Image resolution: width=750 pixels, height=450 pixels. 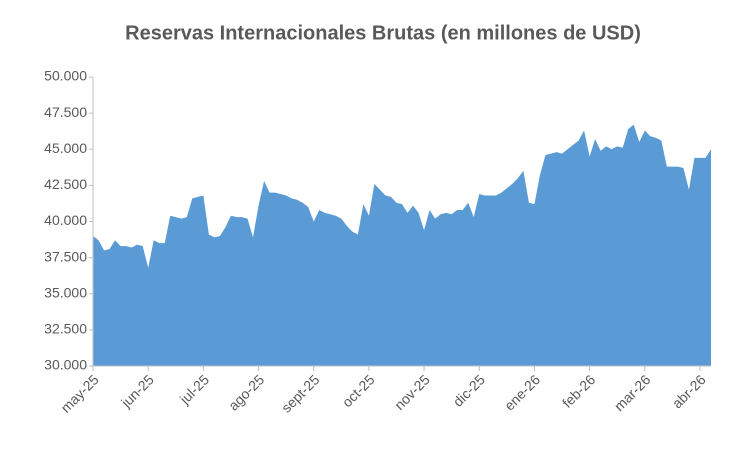 What do you see at coordinates (632, 392) in the screenshot?
I see `x-tick-label: mar-26` at bounding box center [632, 392].